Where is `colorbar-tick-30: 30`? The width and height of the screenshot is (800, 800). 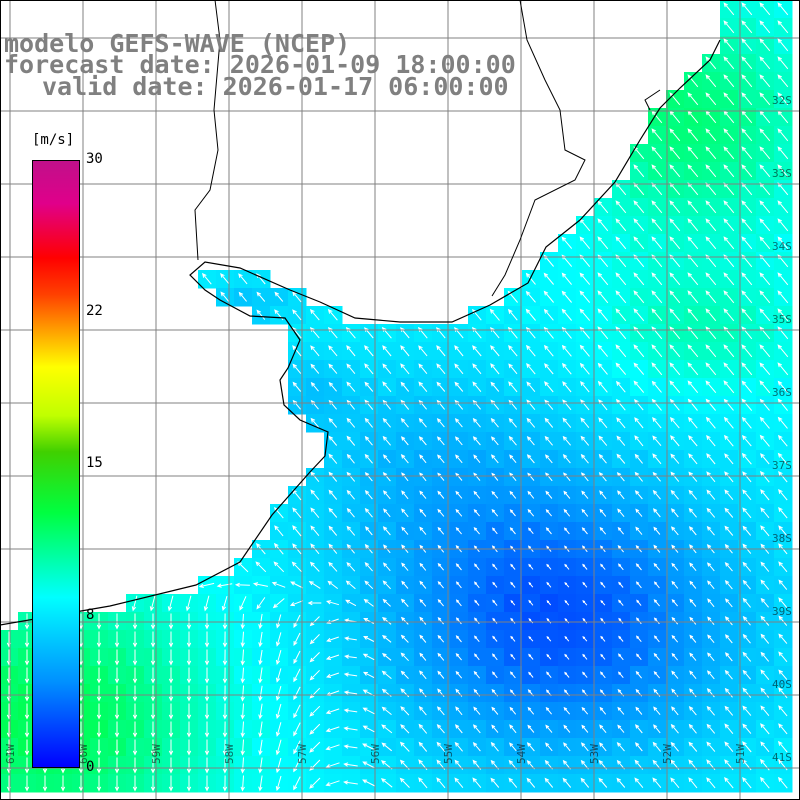
colorbar-tick-30: 30 is located at coordinates (94, 159).